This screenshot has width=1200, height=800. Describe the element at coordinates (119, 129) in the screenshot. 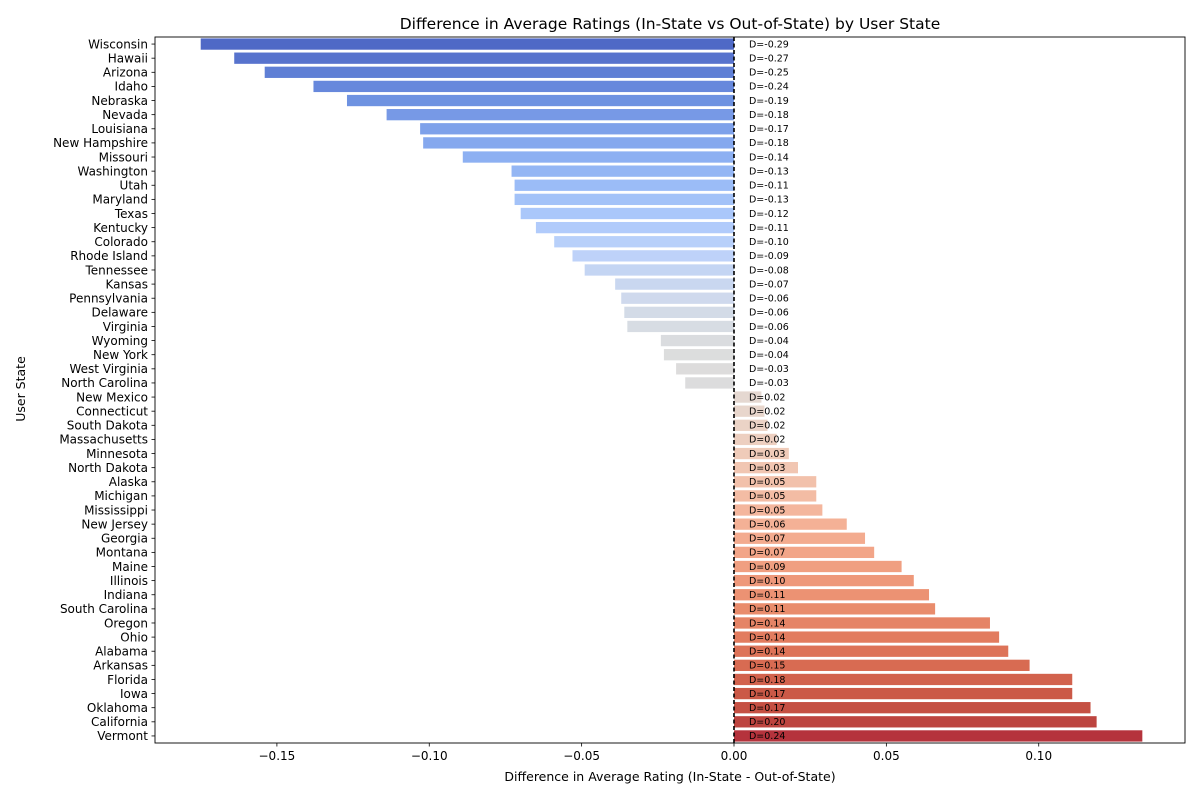

I see `y-tick-label: Louisiana` at that location.